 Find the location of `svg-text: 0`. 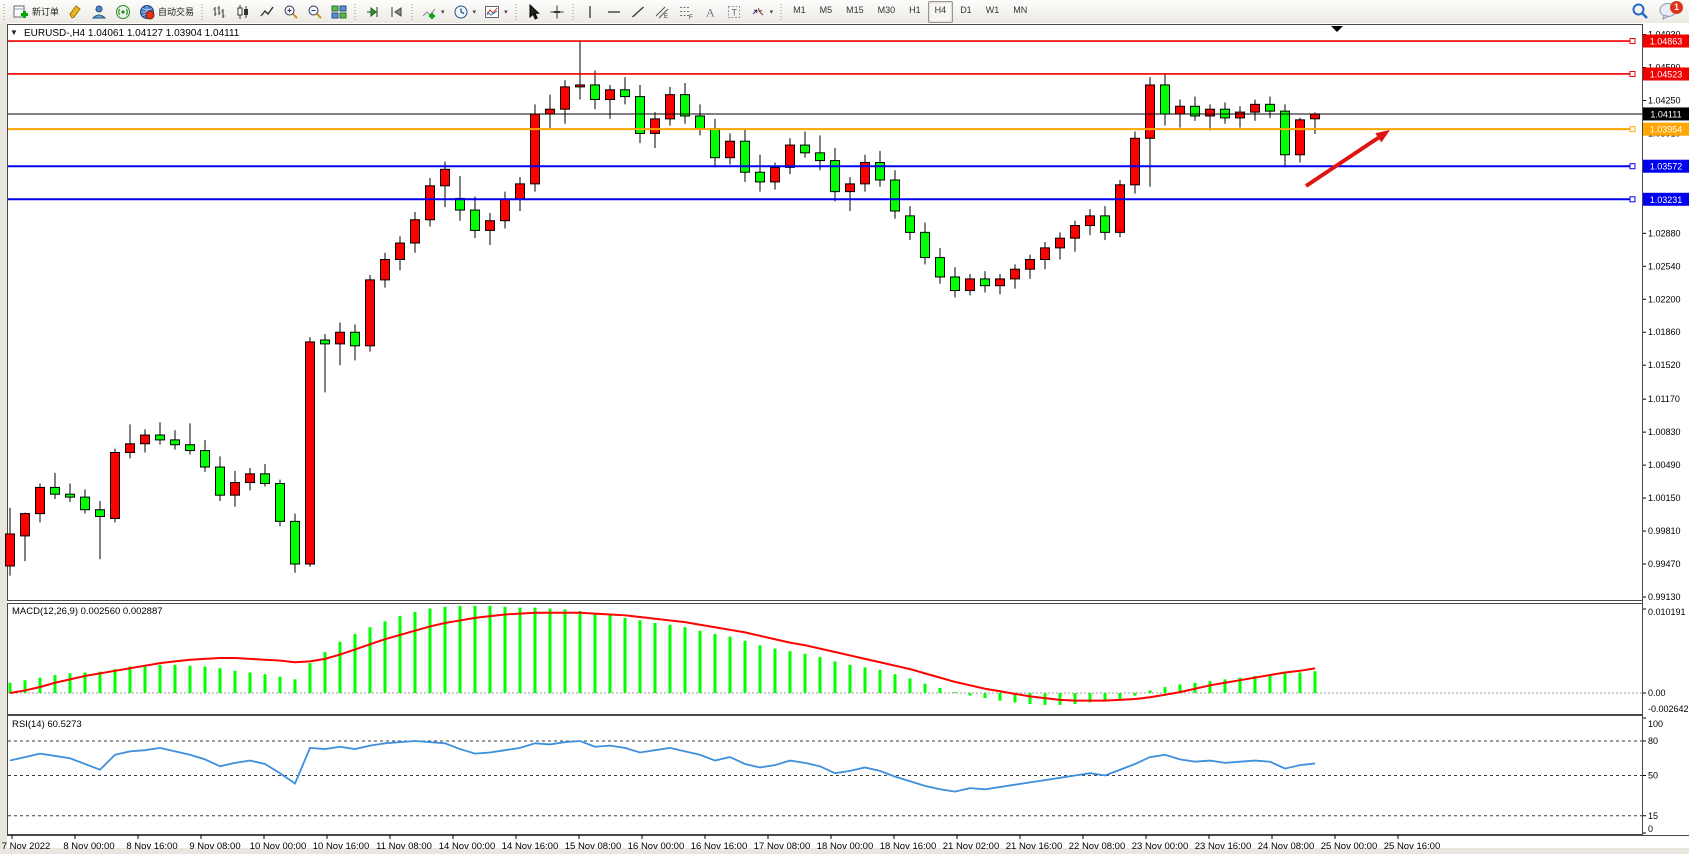

svg-text: 0 is located at coordinates (1650, 829).